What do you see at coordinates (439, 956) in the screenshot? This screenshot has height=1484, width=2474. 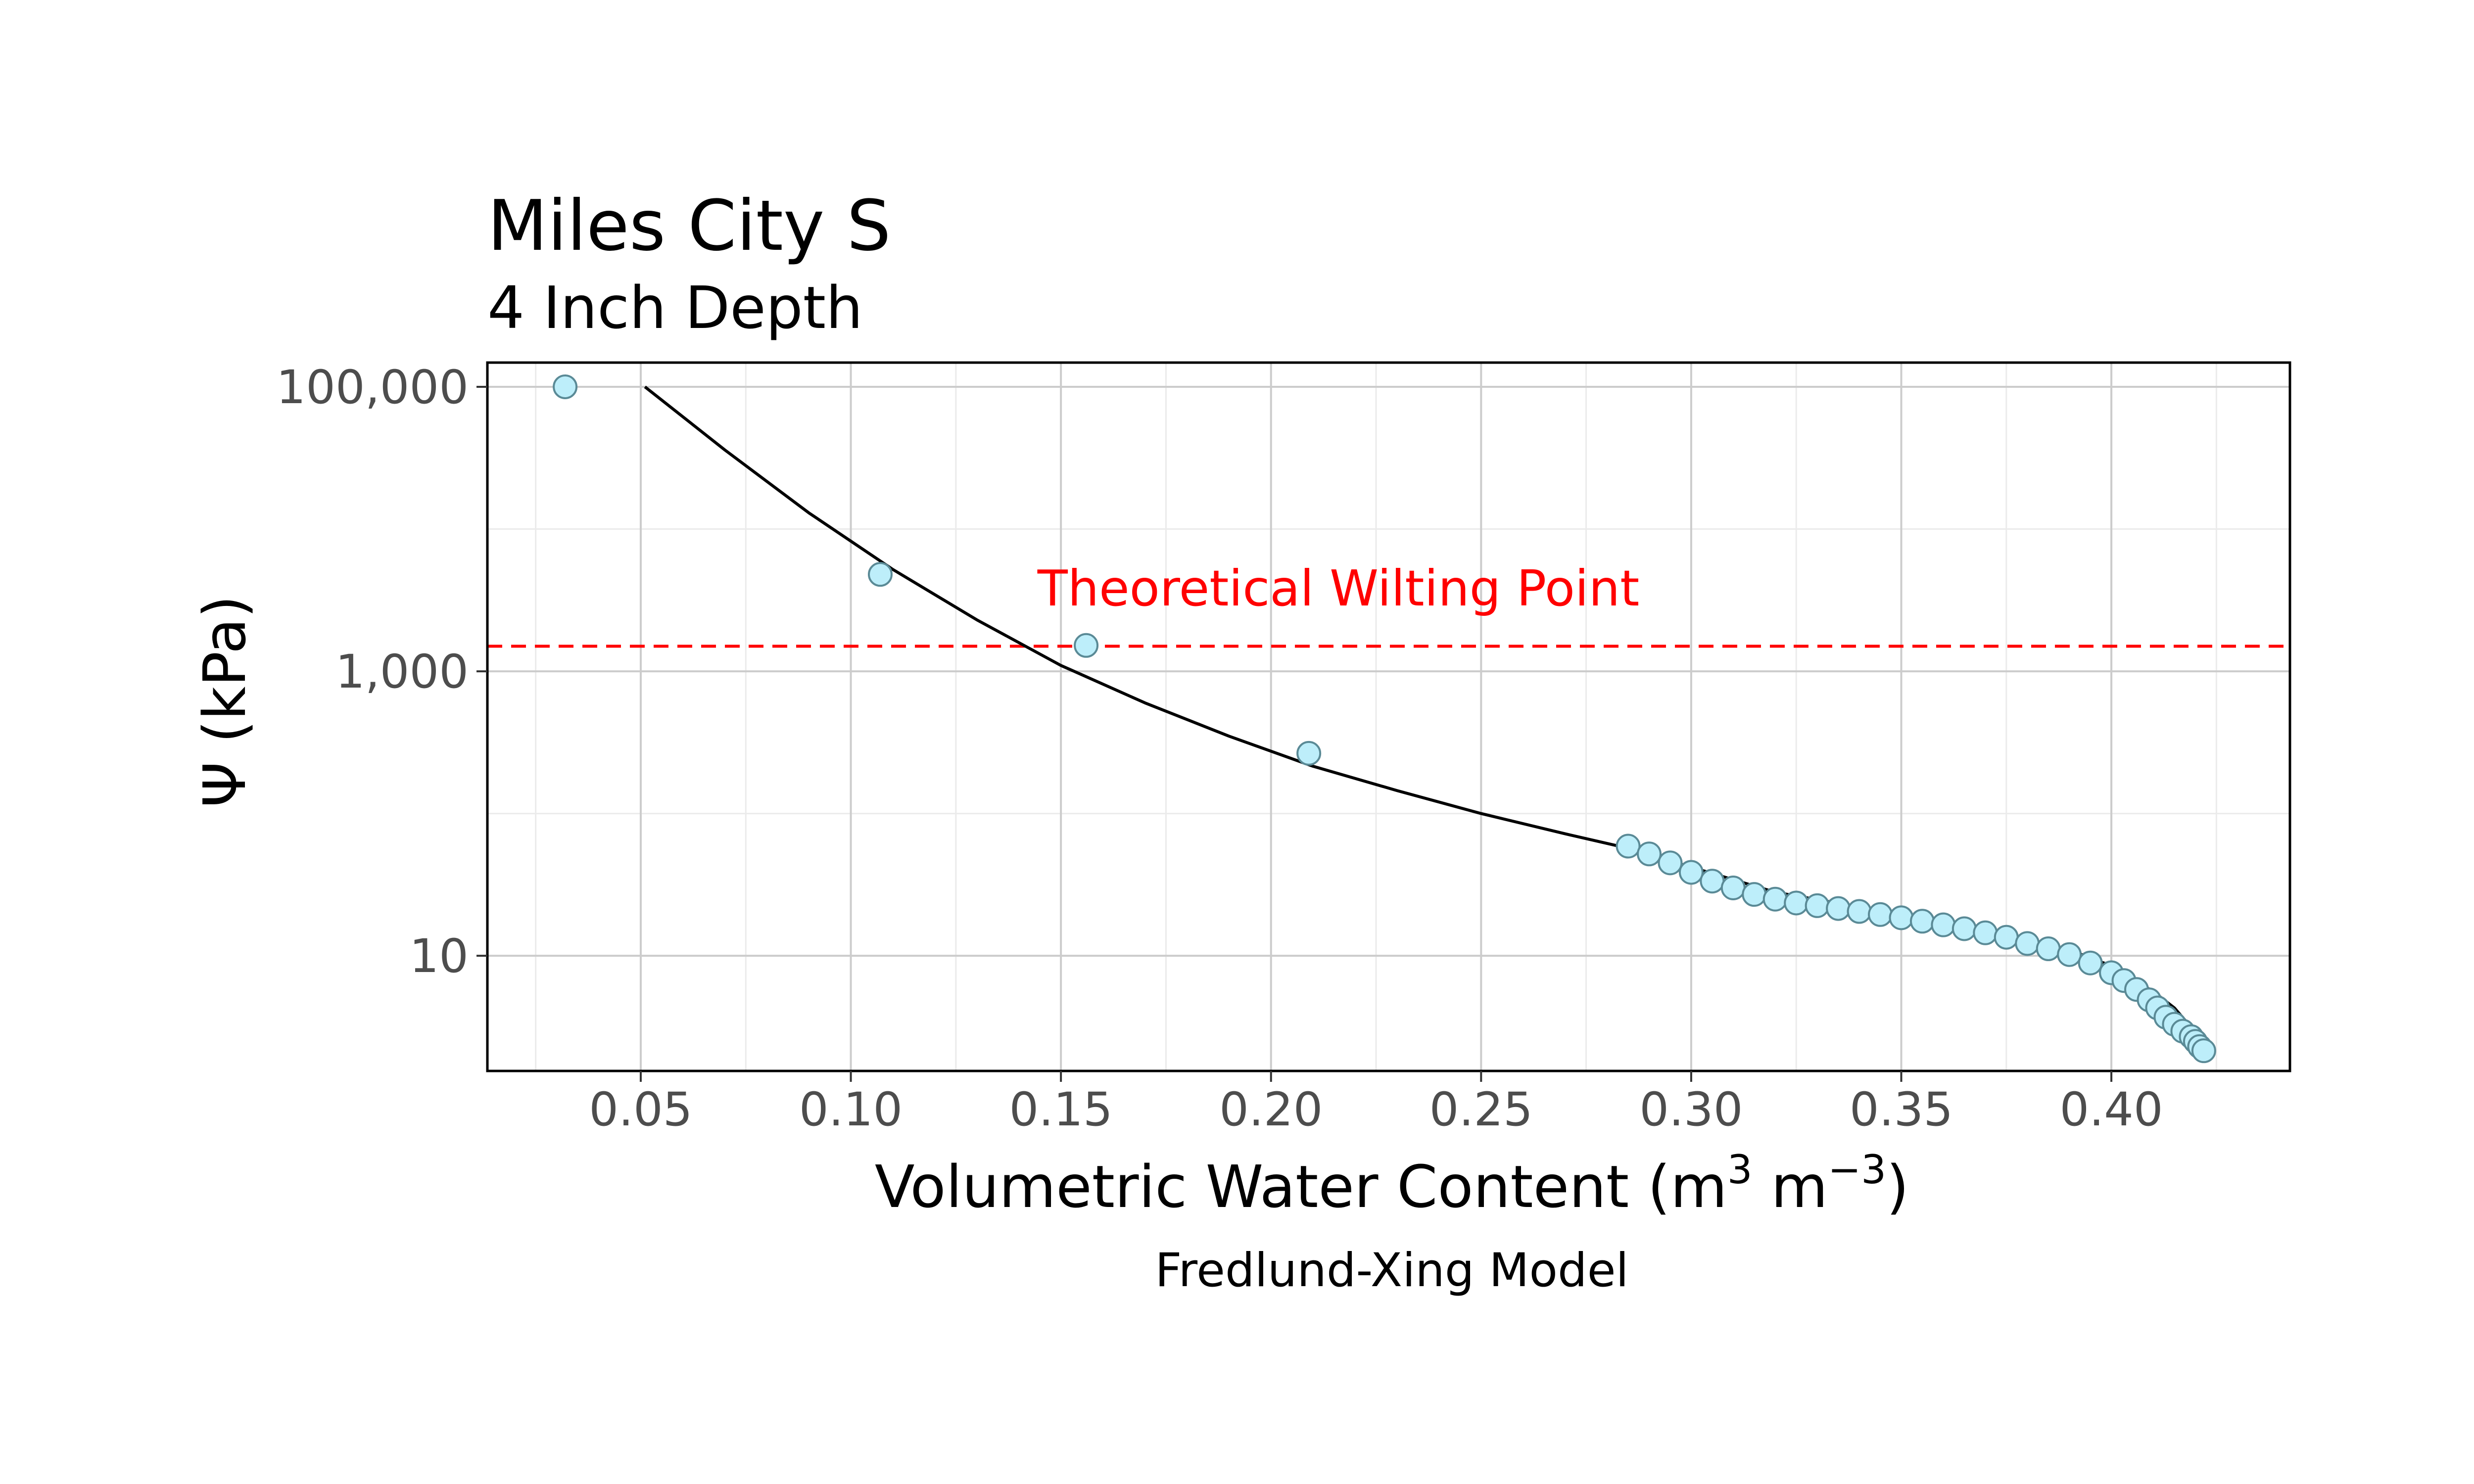 I see `y-tick-label: 10` at bounding box center [439, 956].